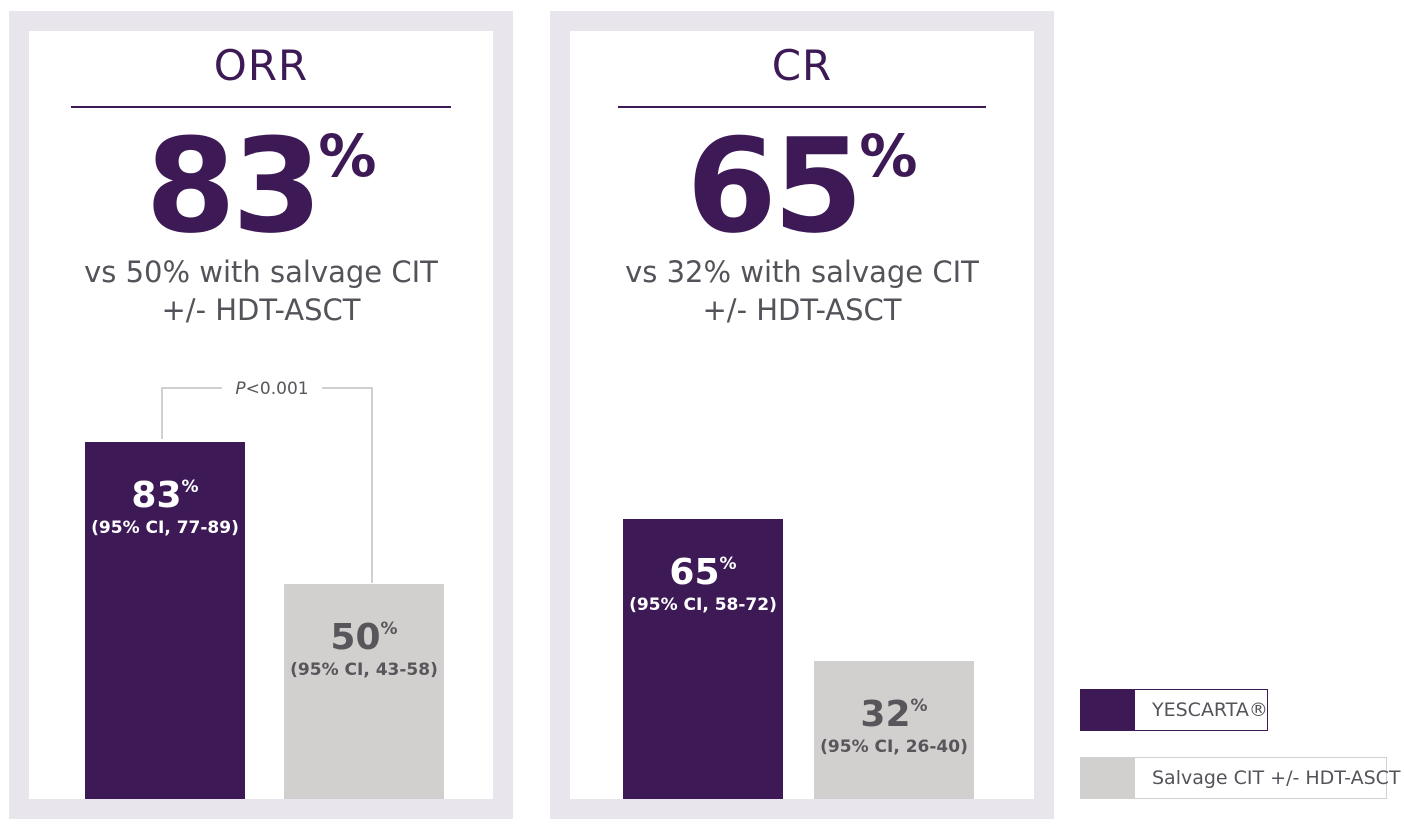 Image resolution: width=1404 pixels, height=832 pixels. I want to click on cr-title: CR, so click(802, 65).